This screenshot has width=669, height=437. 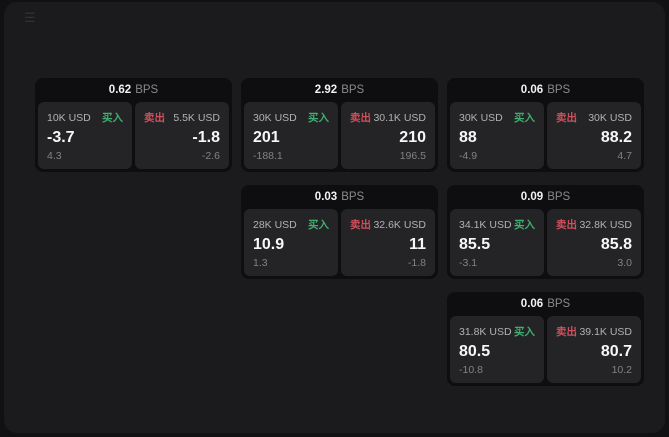 What do you see at coordinates (416, 263) in the screenshot?
I see `sell-delta: -1.8` at bounding box center [416, 263].